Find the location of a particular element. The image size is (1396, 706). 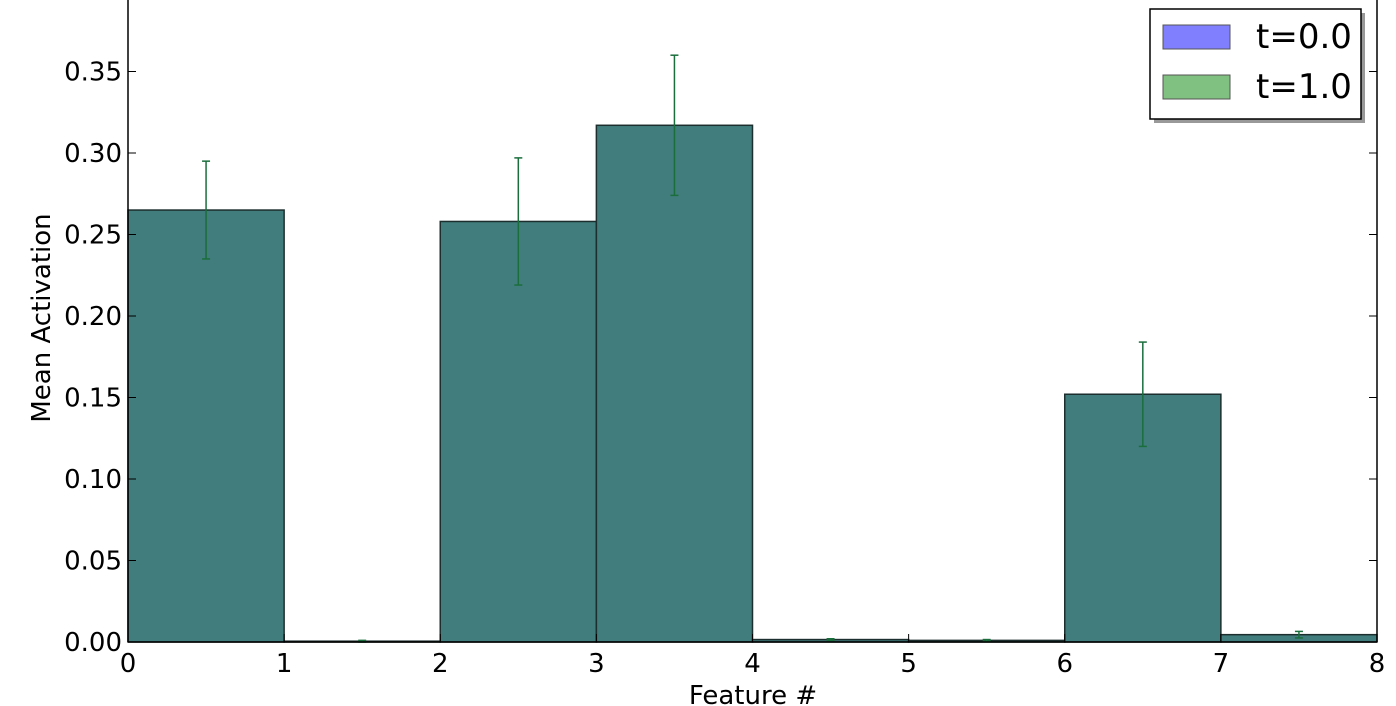

y-tick-label: 0.10 is located at coordinates (93, 480).